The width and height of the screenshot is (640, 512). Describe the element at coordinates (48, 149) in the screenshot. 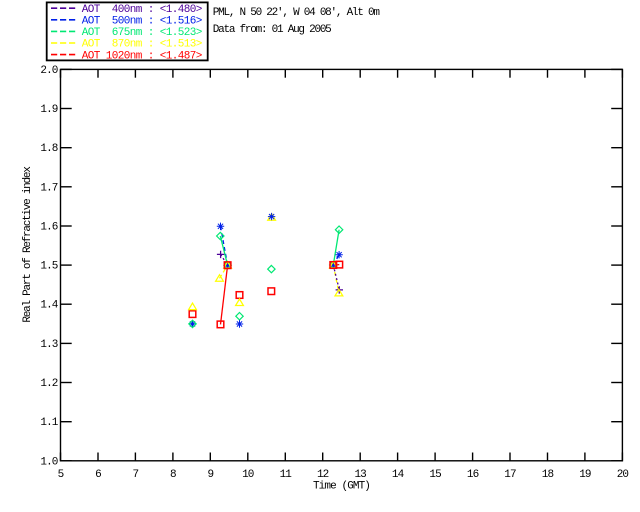

I see `svg-text: 1.8` at that location.